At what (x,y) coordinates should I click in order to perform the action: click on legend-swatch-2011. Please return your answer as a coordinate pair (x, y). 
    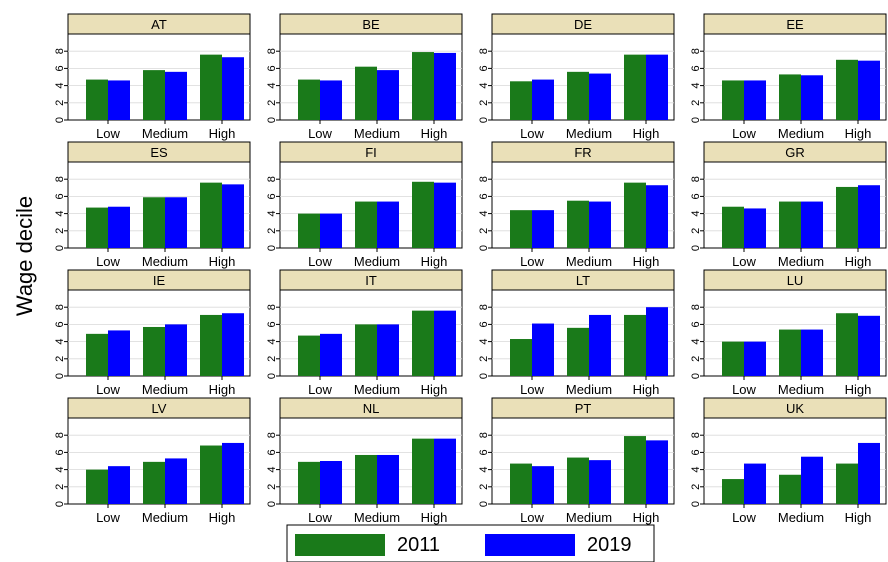
    Looking at the image, I should click on (340, 545).